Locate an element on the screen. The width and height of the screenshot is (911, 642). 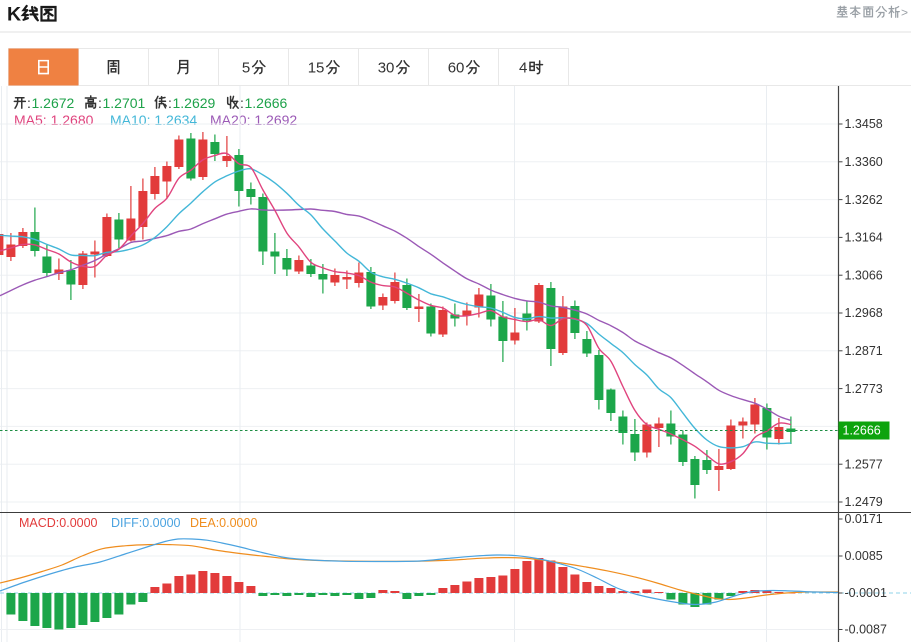
svg-text: 60 is located at coordinates (456, 68).